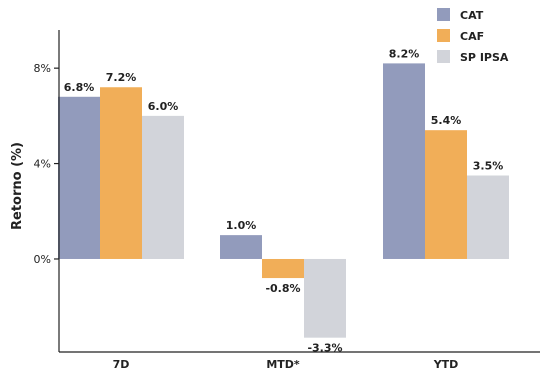 The width and height of the screenshot is (544, 376). I want to click on bar-caf-ytd, so click(446, 194).